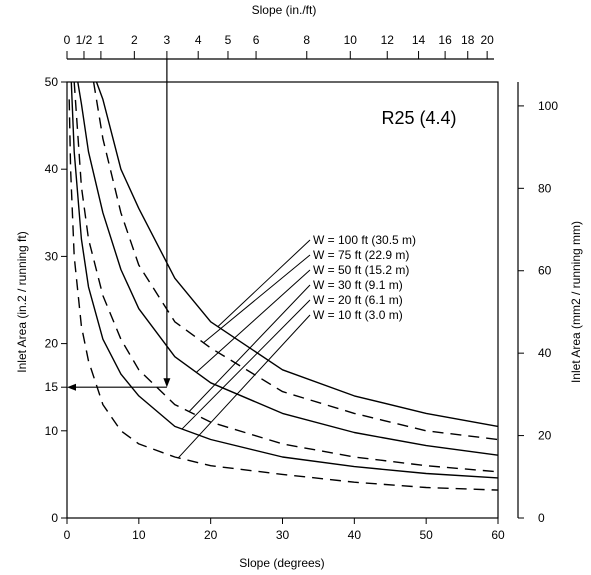  I want to click on y-axis-label-left: Inlet Area (in.2 / running ft), so click(22, 301).